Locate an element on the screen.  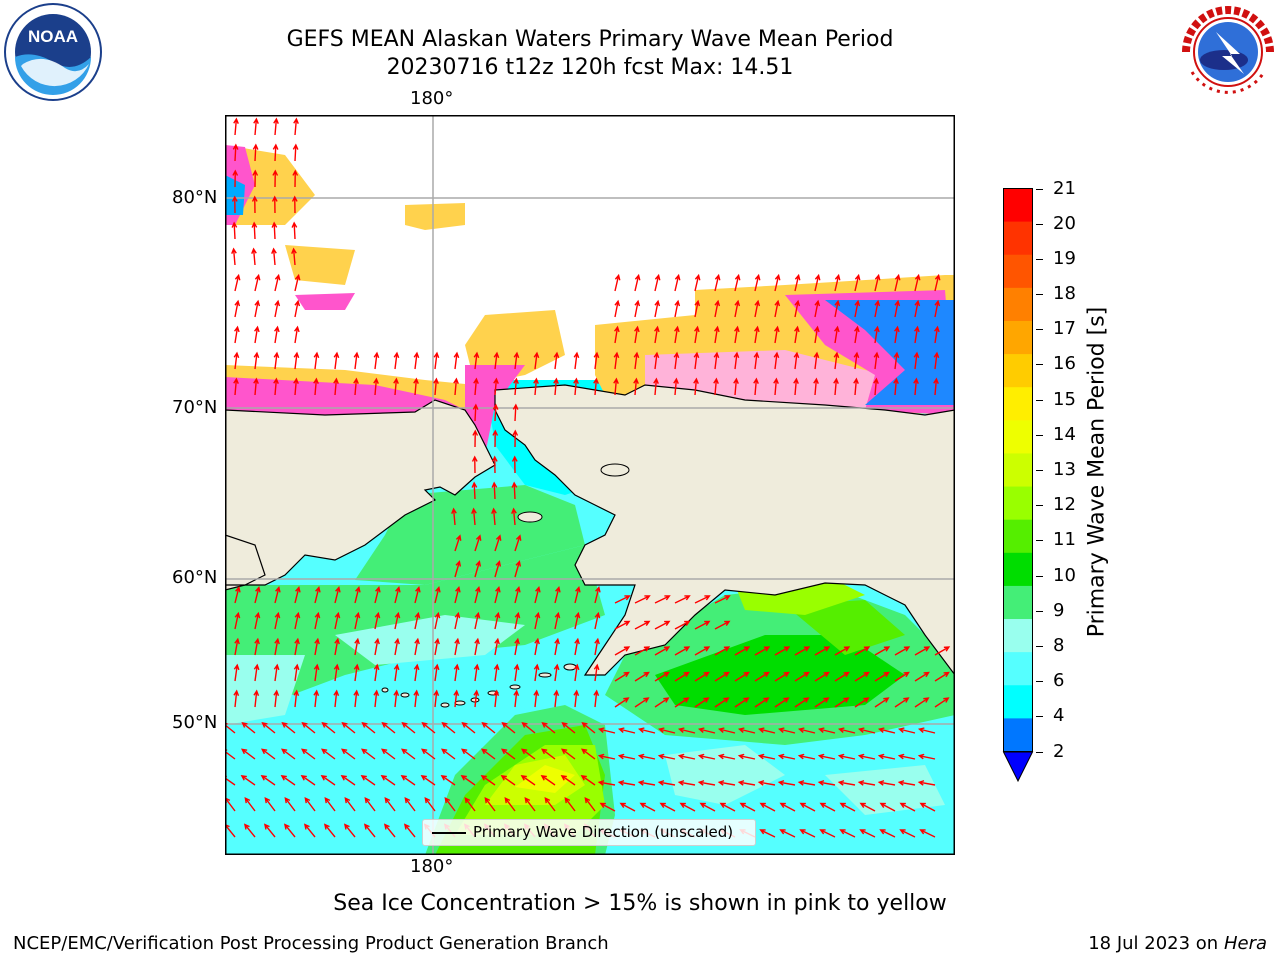
colorbar-tick-label: 21 is located at coordinates (1064, 188).